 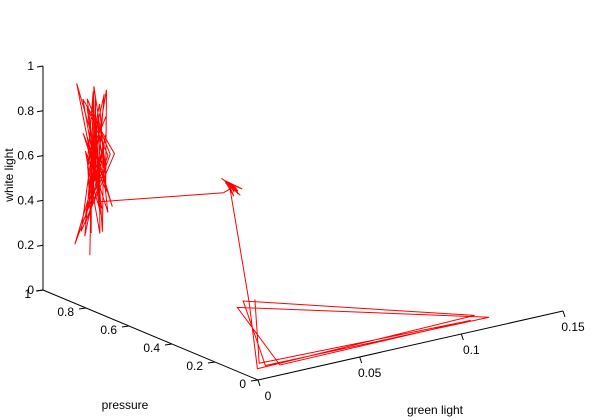 I want to click on x-axis-line, so click(x=410, y=345).